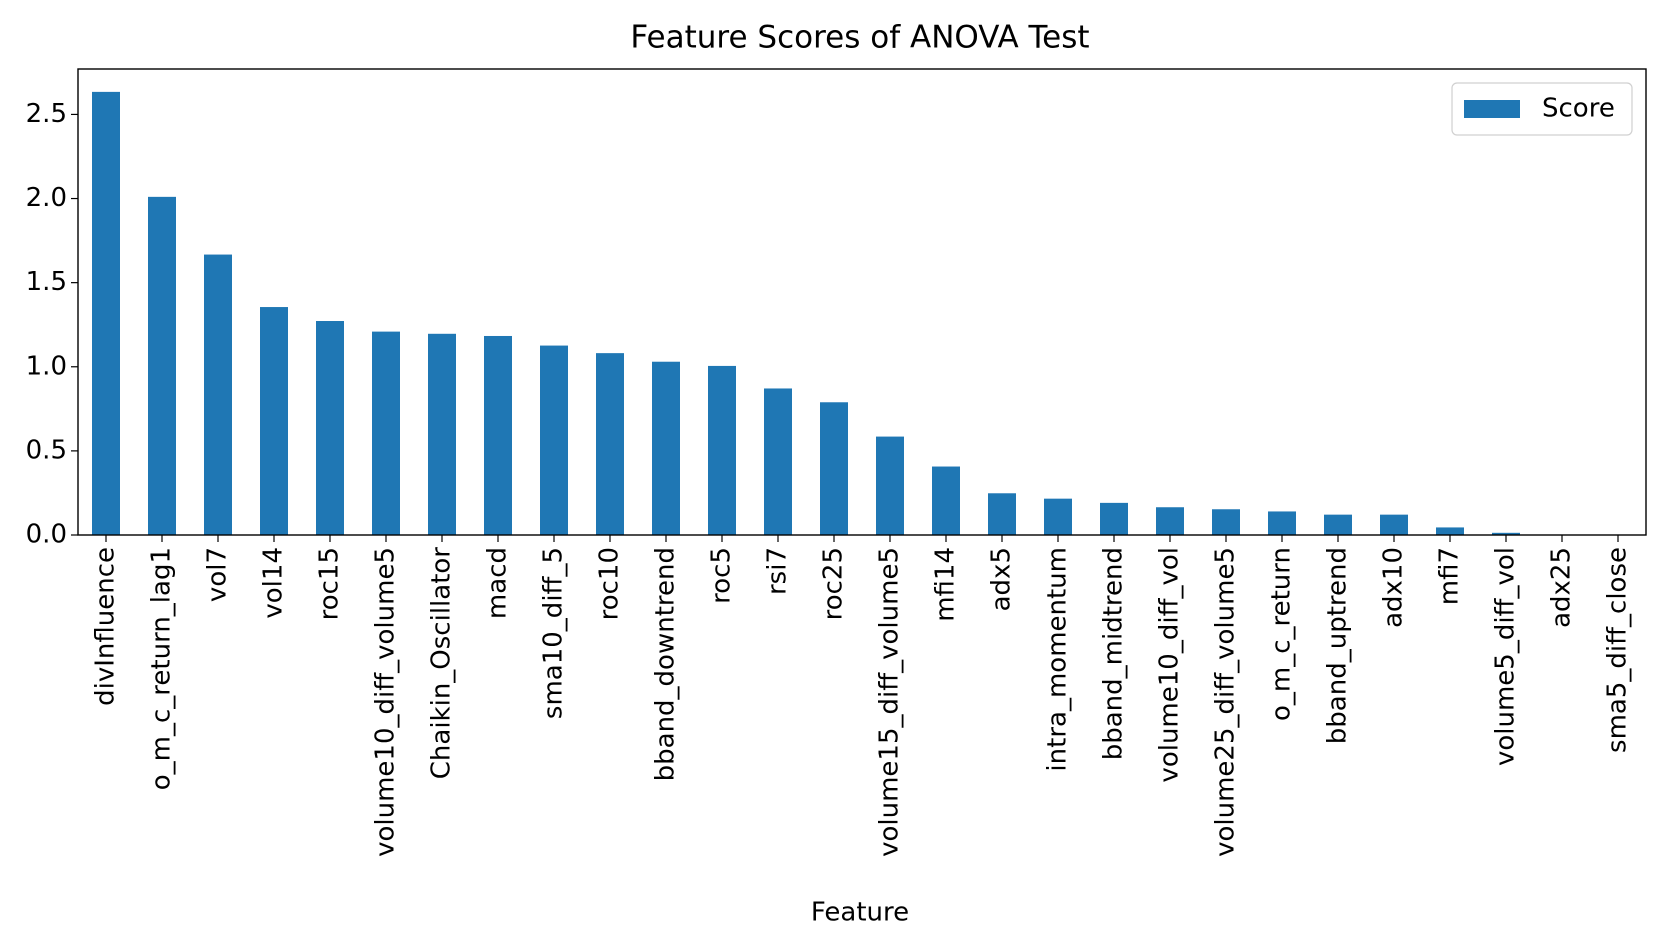 The height and width of the screenshot is (946, 1662). I want to click on x-tick-label: Chaikin_Oscillator, so click(442, 663).